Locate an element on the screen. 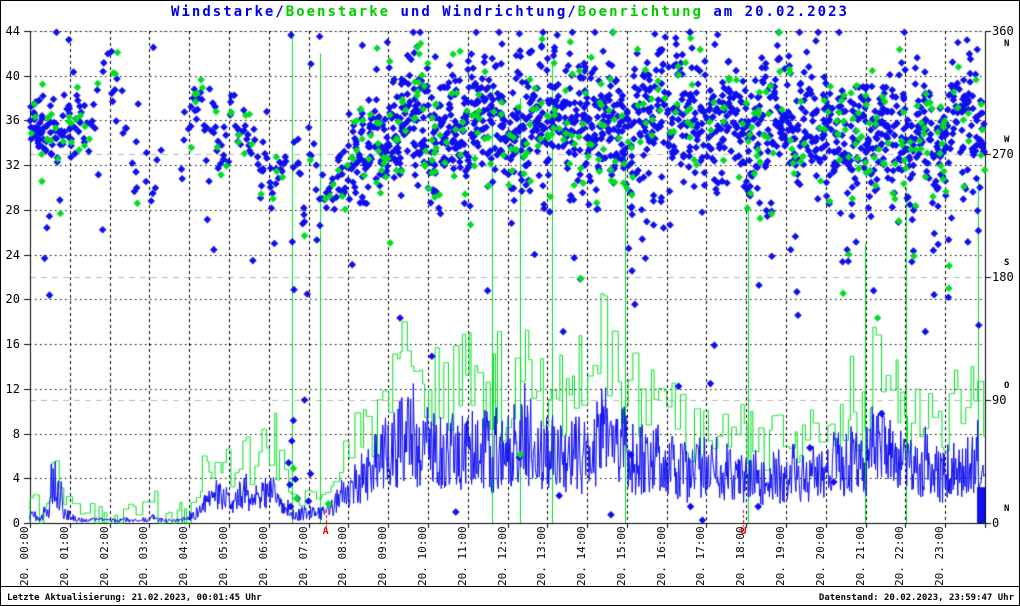 The width and height of the screenshot is (1020, 606). right-axis-tick-label: 0 is located at coordinates (996, 523).